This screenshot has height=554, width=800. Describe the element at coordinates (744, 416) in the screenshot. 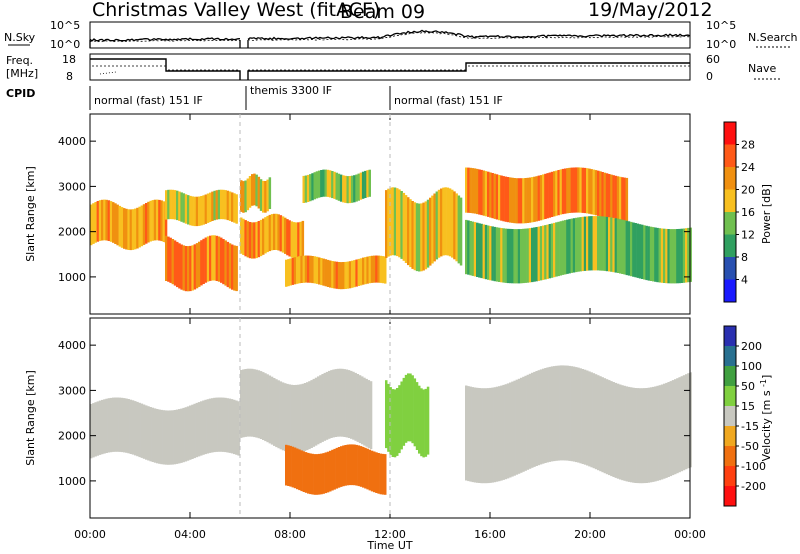

I see `velocity-colorbar: 200 100 50 15 -15 -50 -100 -200` at that location.